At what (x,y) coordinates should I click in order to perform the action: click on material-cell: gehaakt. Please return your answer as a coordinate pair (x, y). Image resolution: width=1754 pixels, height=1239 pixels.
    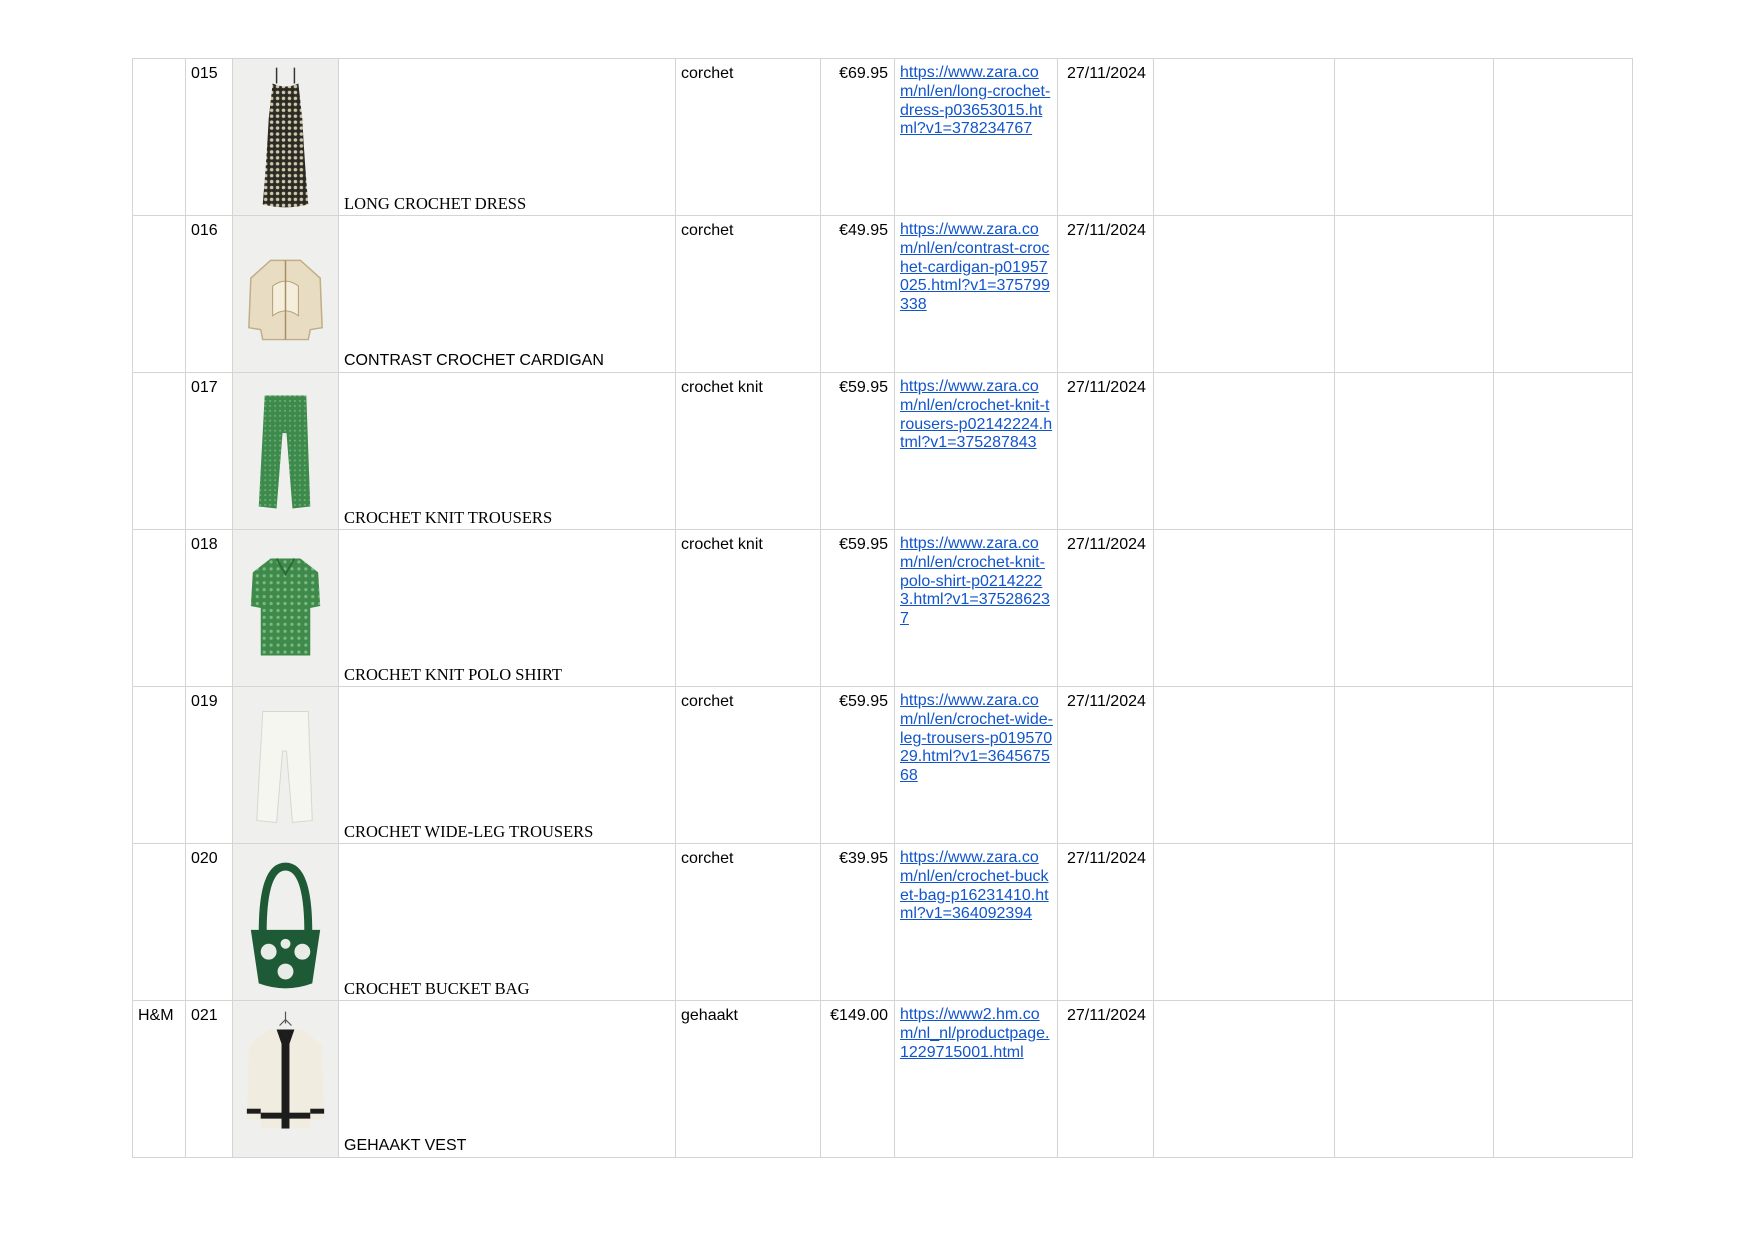
    Looking at the image, I should click on (748, 1079).